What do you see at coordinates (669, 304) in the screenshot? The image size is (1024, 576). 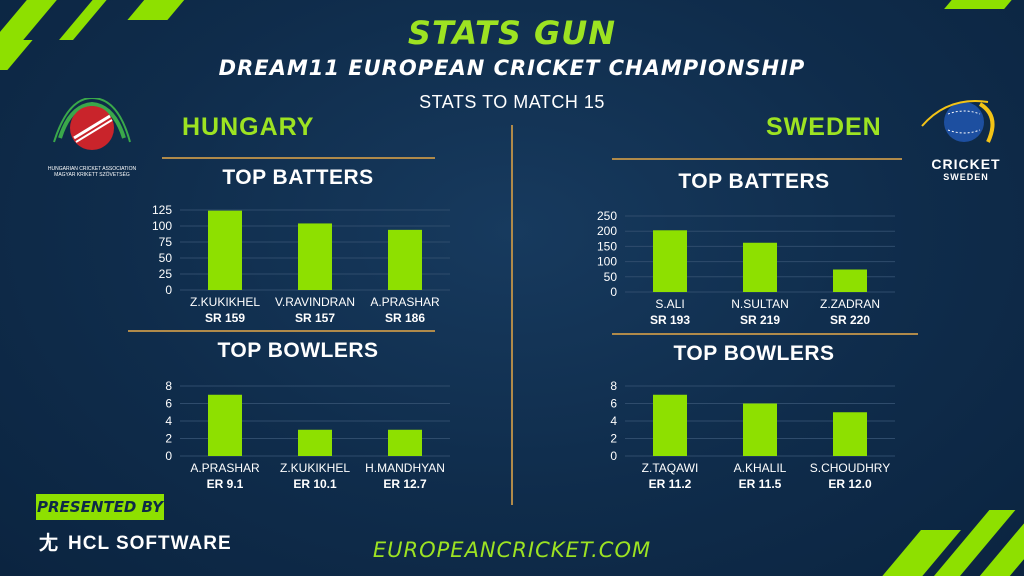 I see `category-label: S.ALI` at bounding box center [669, 304].